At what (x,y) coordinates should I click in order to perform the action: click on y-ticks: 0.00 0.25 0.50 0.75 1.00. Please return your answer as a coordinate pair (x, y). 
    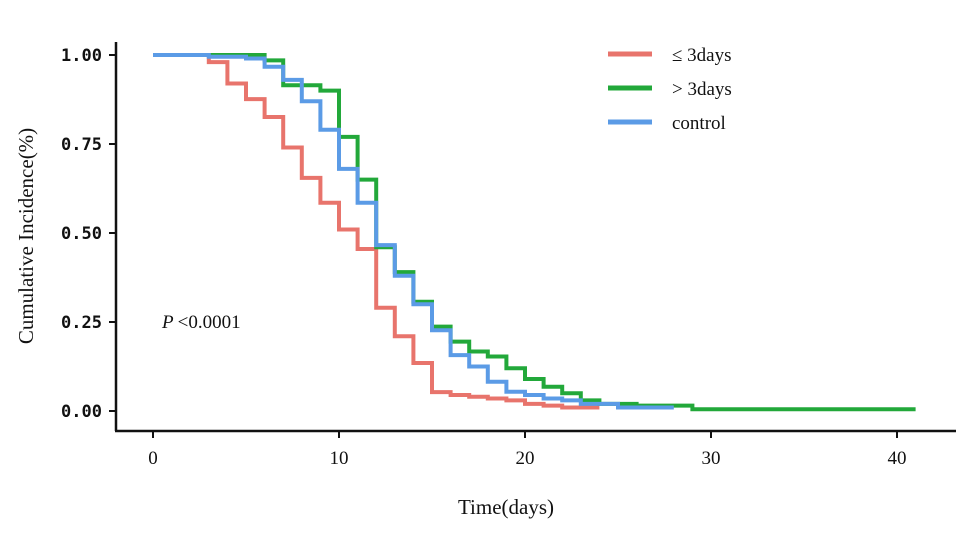
    Looking at the image, I should click on (88, 234).